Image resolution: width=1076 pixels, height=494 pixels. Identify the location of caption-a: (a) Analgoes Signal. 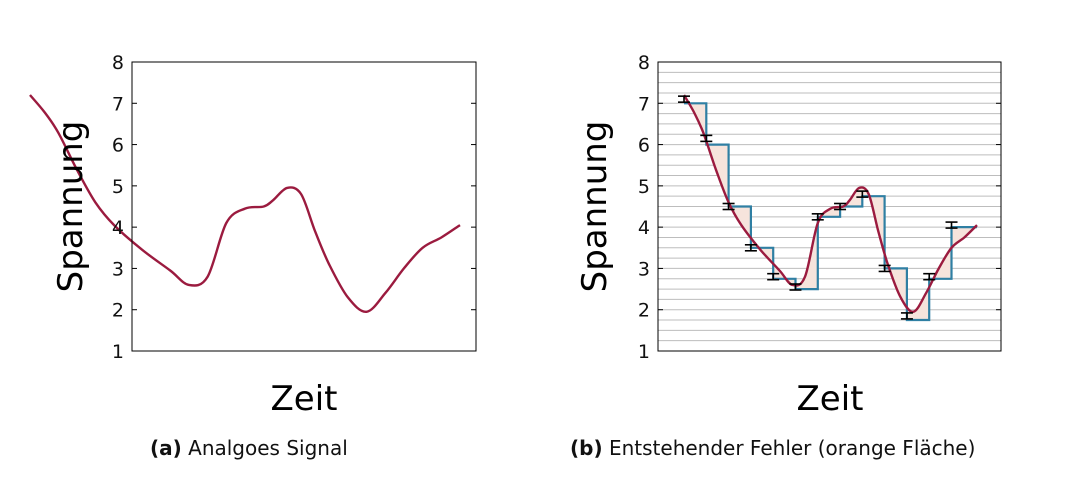
(249, 448).